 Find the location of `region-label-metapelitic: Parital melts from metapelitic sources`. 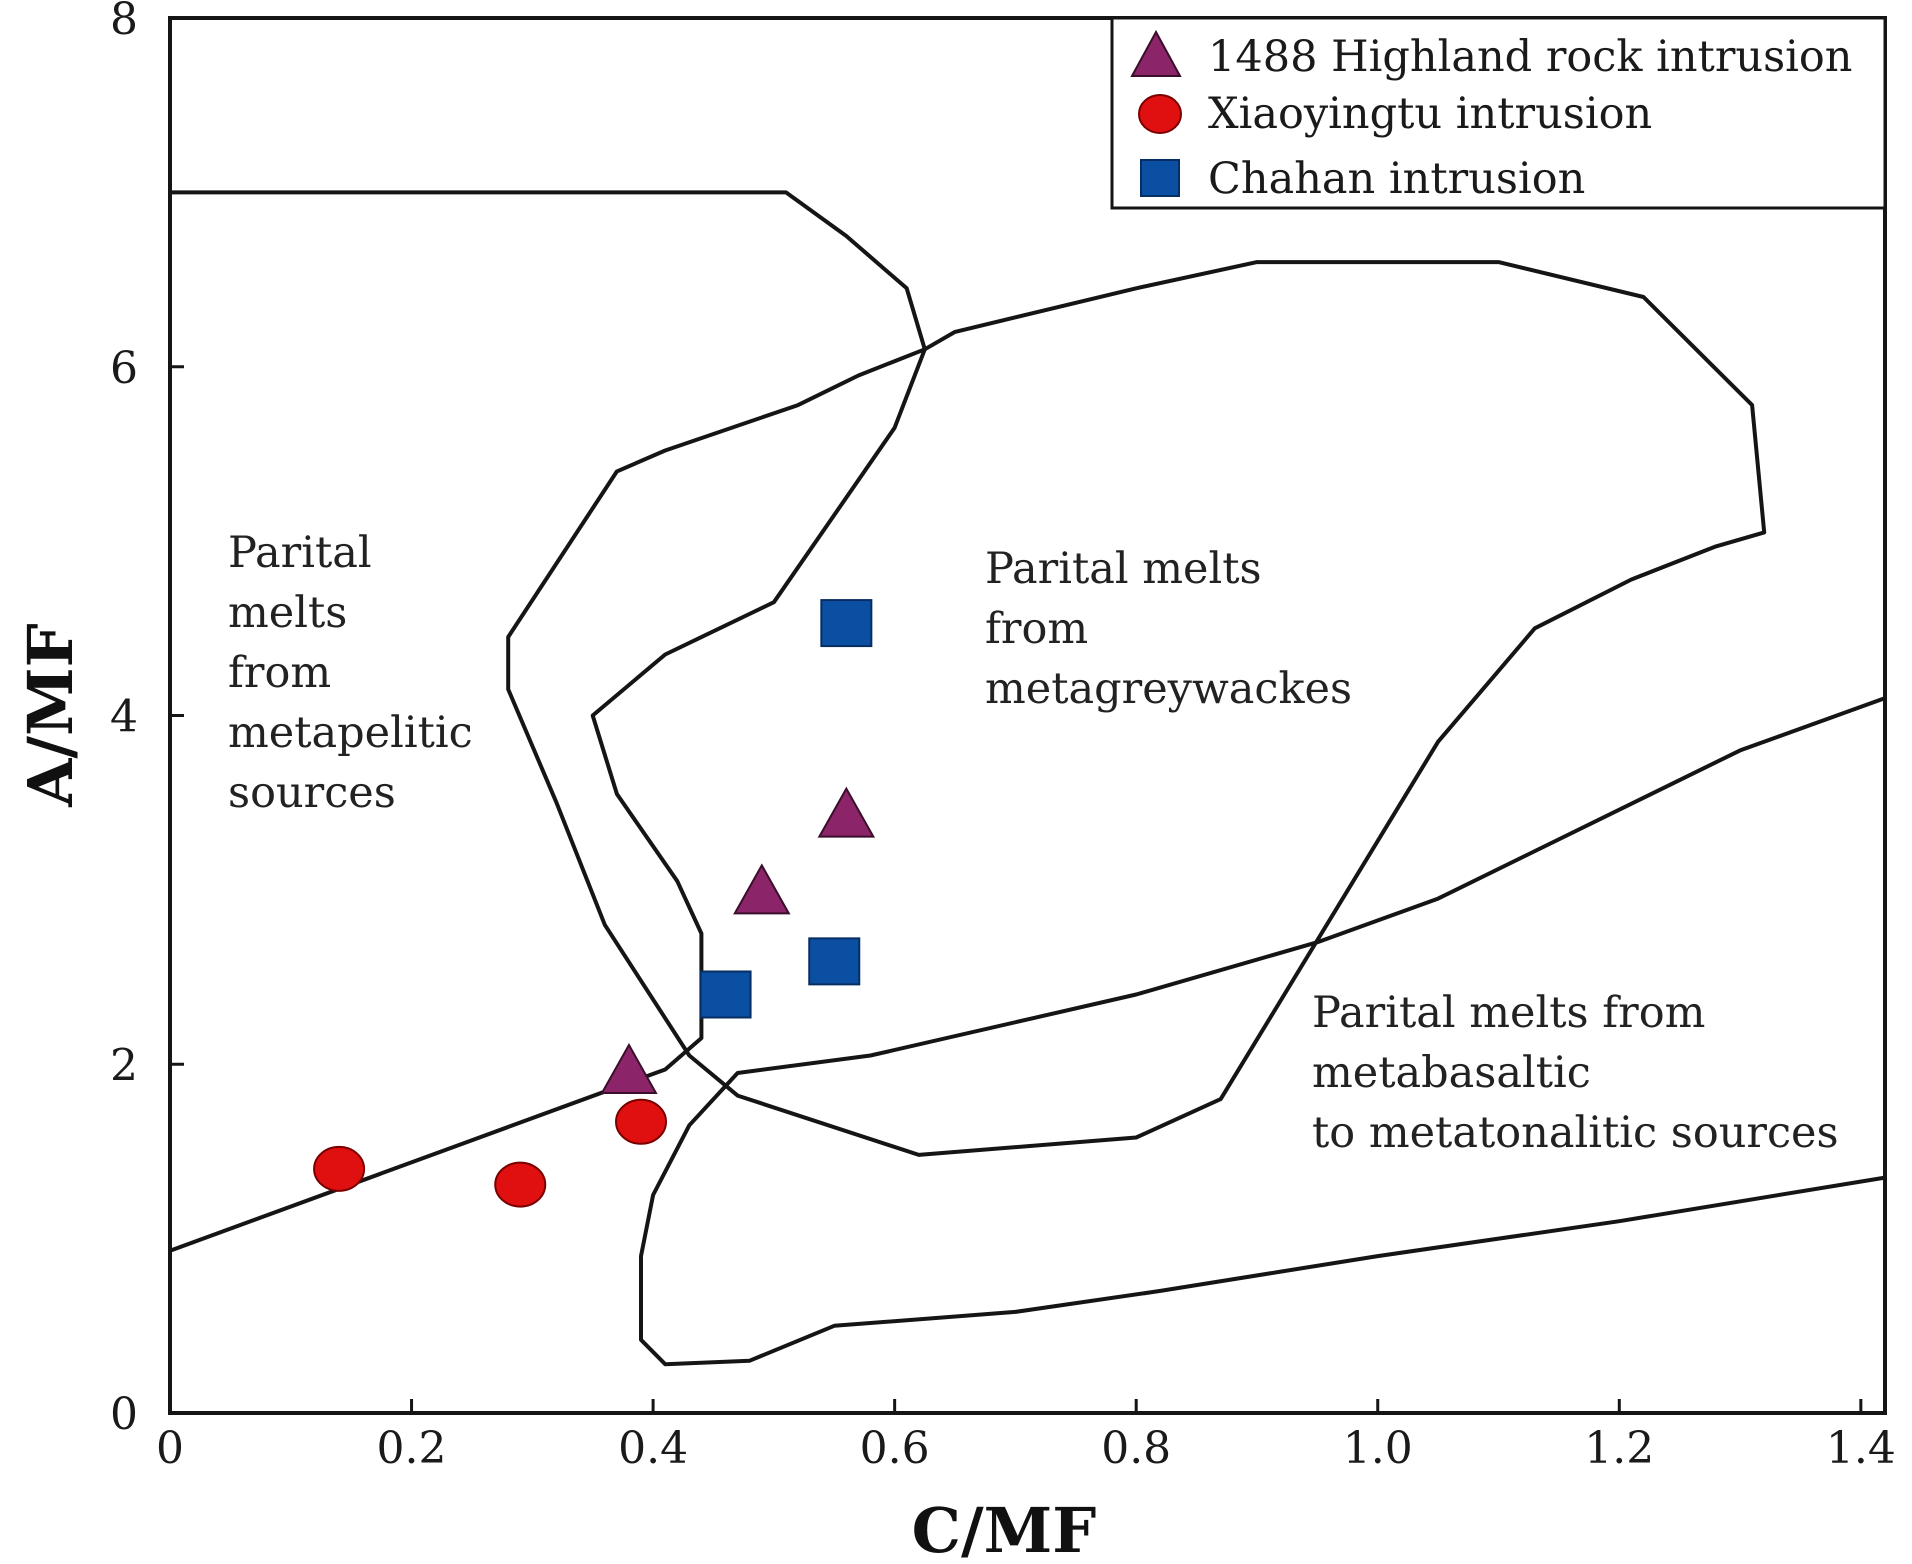

region-label-metapelitic: Parital melts from metapelitic sources is located at coordinates (350, 673).